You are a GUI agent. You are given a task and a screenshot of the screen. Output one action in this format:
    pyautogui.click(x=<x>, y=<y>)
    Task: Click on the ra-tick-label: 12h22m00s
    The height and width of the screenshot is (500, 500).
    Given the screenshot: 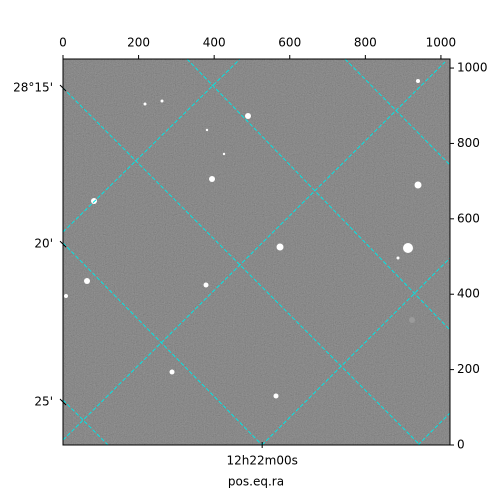 What is the action you would take?
    pyautogui.click(x=261, y=461)
    